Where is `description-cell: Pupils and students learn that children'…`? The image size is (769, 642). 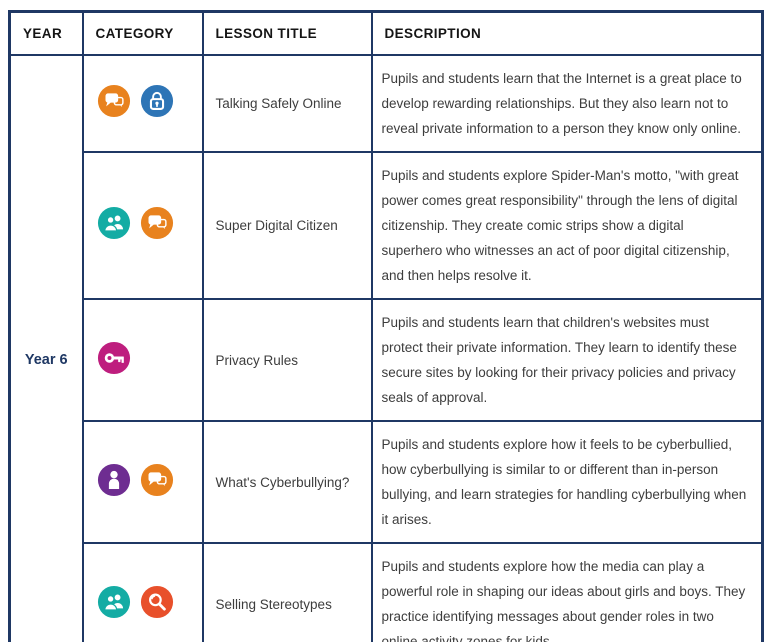
description-cell: Pupils and students learn that children'… is located at coordinates (567, 360).